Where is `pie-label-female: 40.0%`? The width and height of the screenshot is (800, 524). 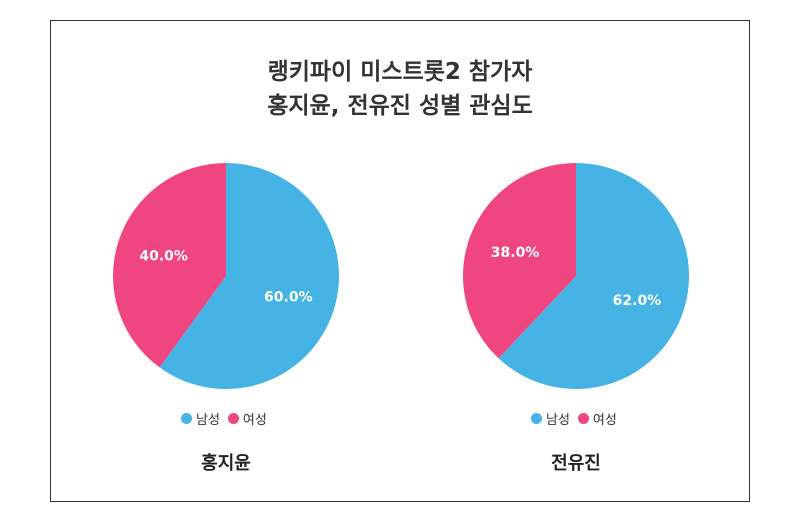
pie-label-female: 40.0% is located at coordinates (163, 257).